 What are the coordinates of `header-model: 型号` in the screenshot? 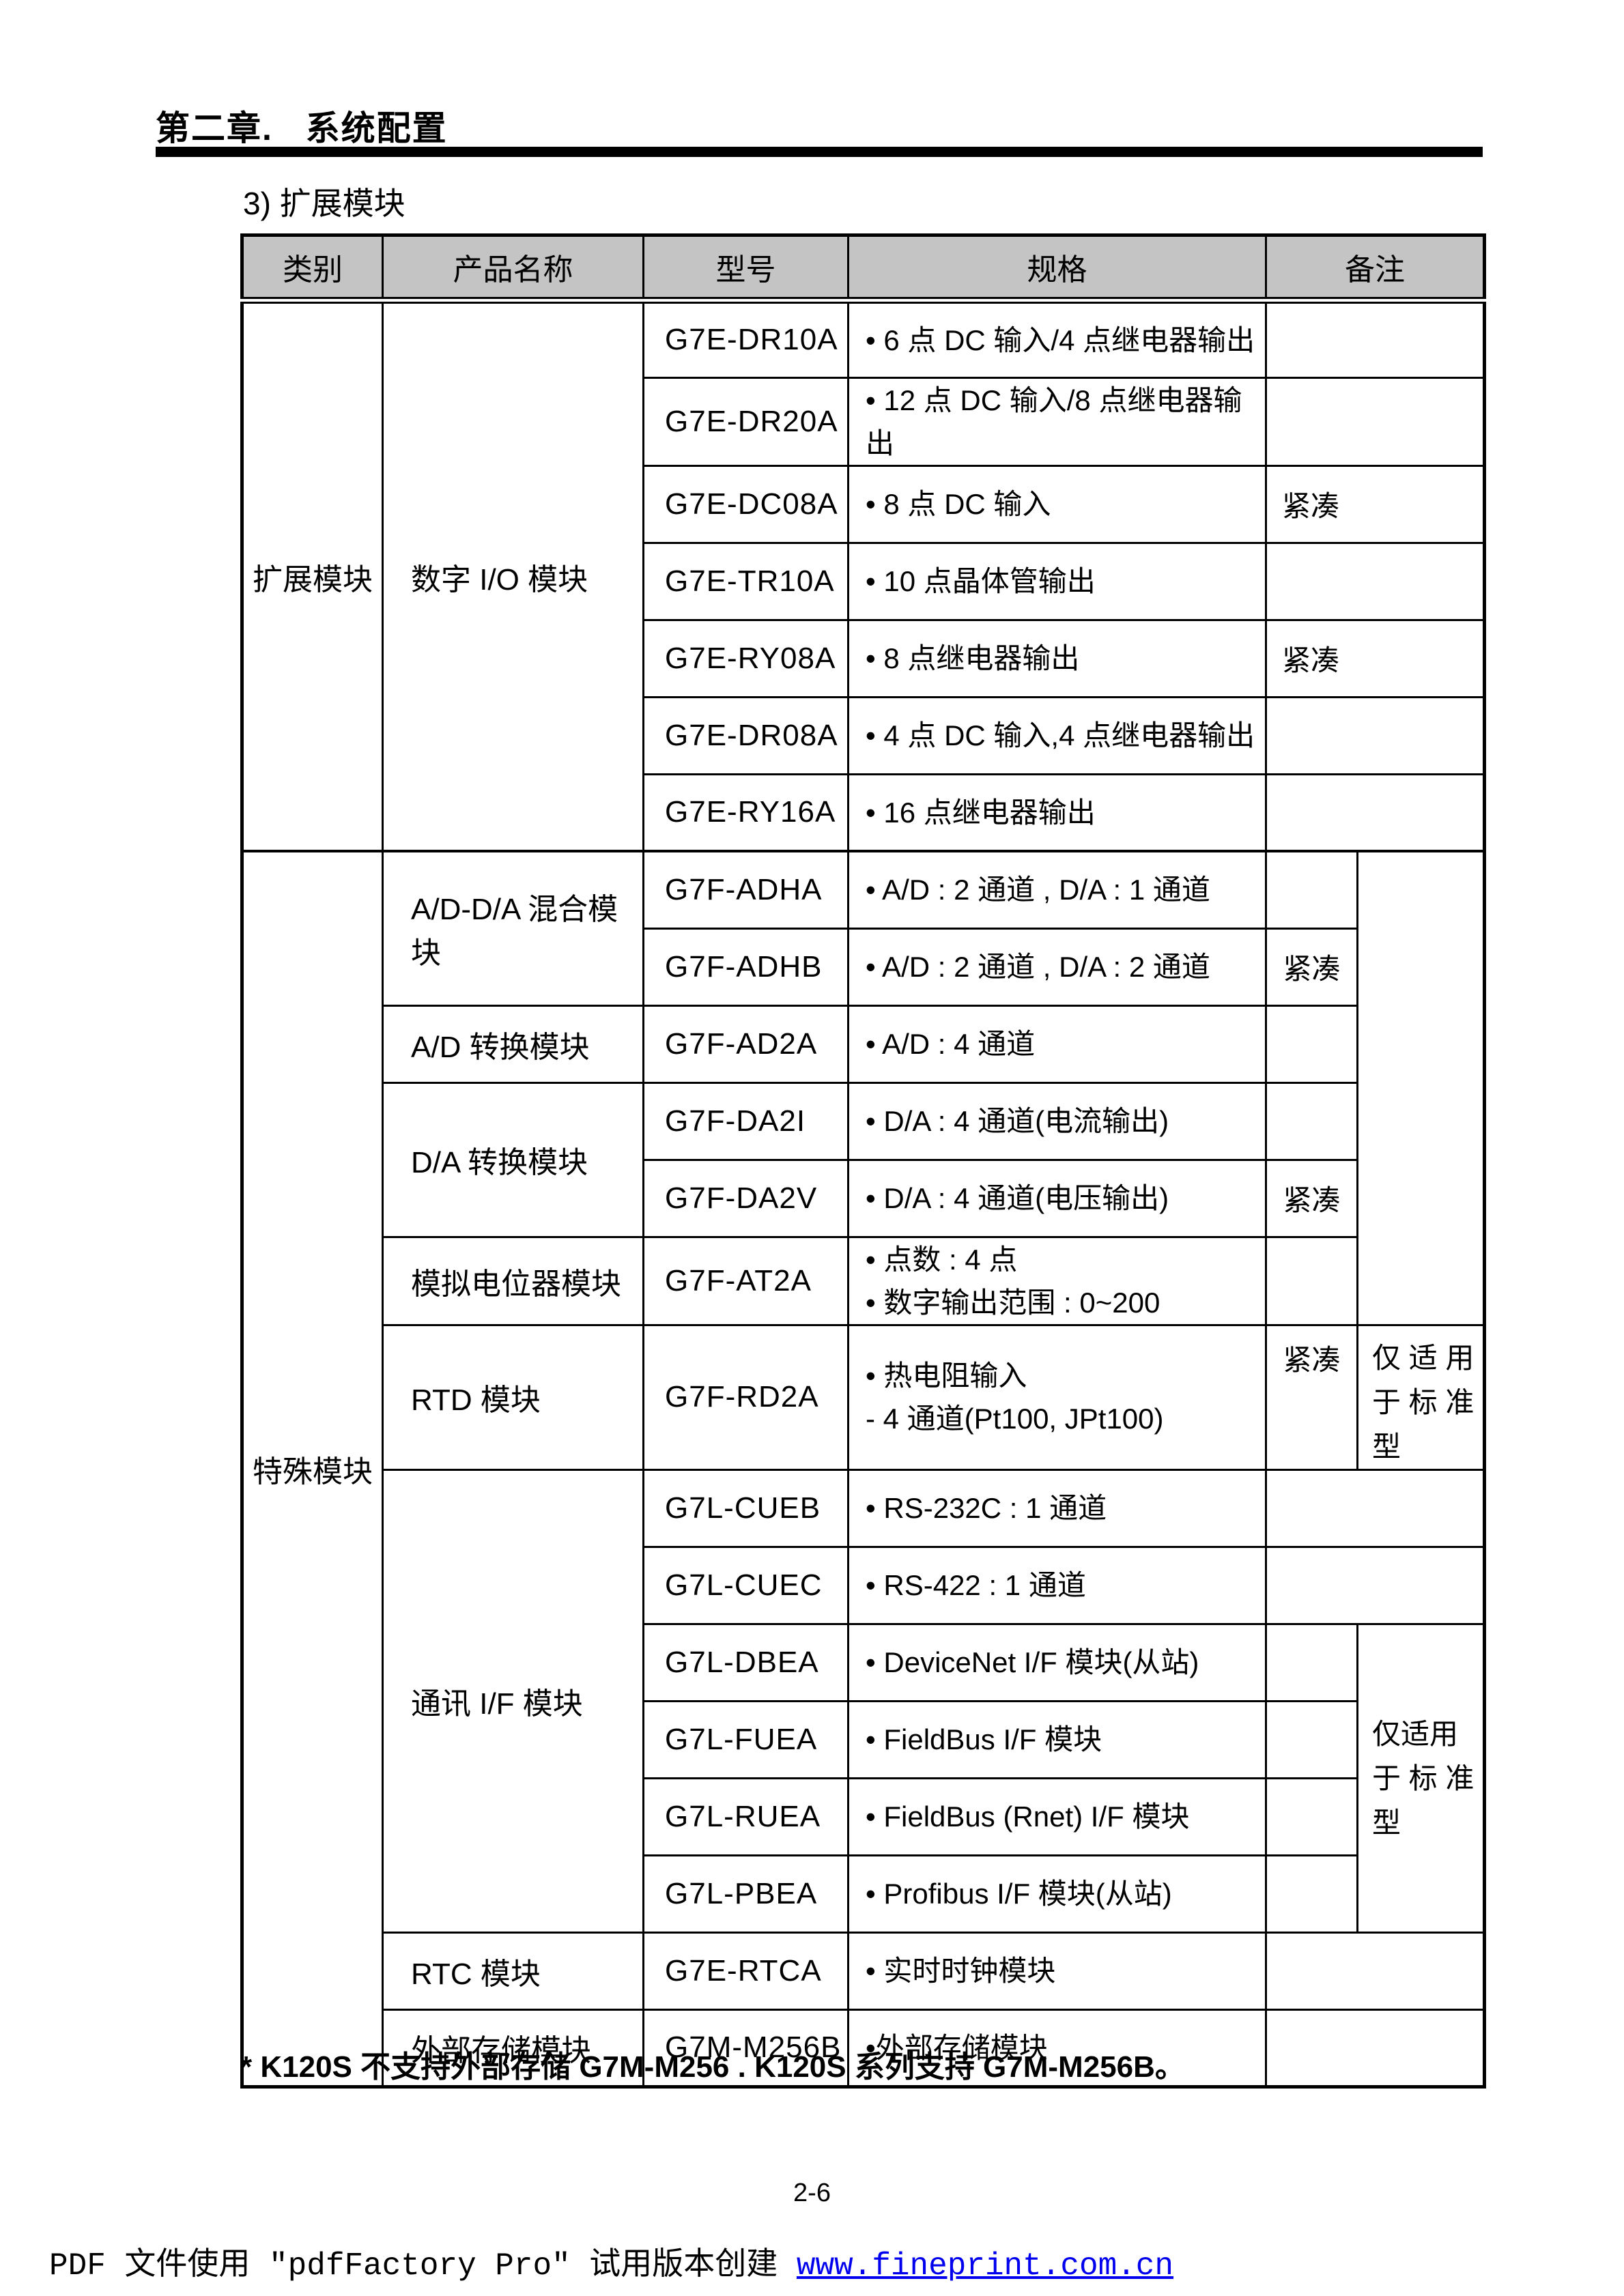 It's located at (745, 269).